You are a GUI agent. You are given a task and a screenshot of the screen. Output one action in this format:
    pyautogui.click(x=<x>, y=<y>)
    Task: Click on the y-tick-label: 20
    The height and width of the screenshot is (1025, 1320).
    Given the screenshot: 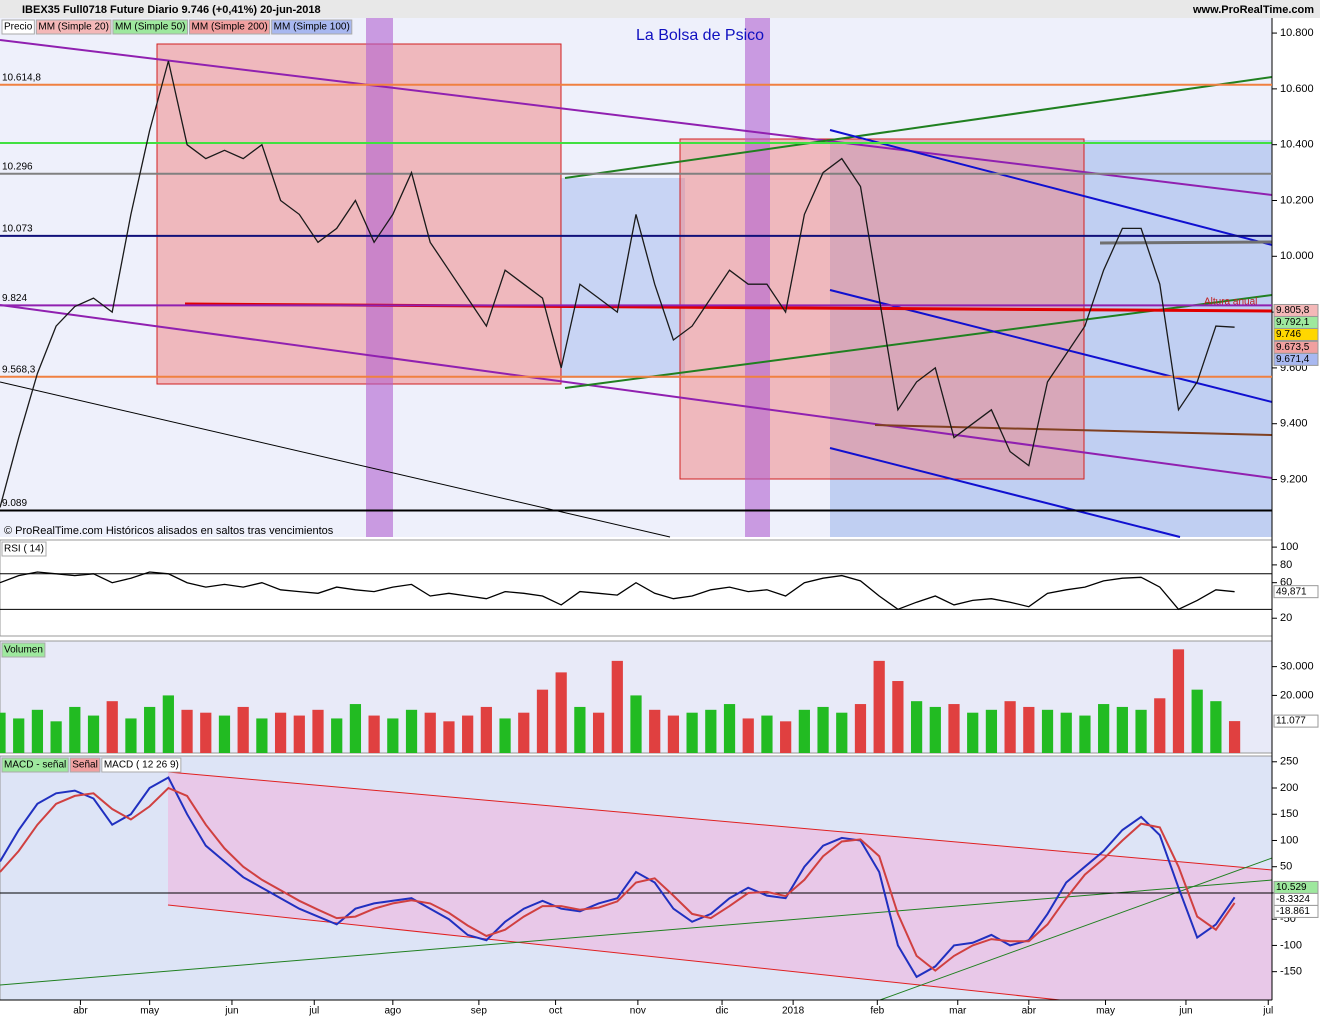 What is the action you would take?
    pyautogui.click(x=1286, y=618)
    